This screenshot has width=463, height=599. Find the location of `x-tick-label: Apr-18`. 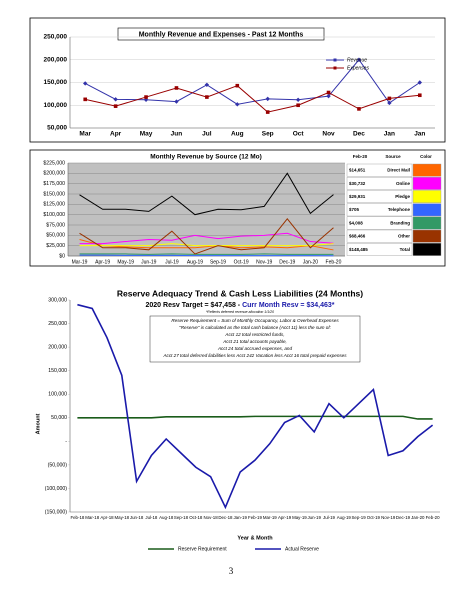

x-tick-label: Apr-18 is located at coordinates (107, 517).